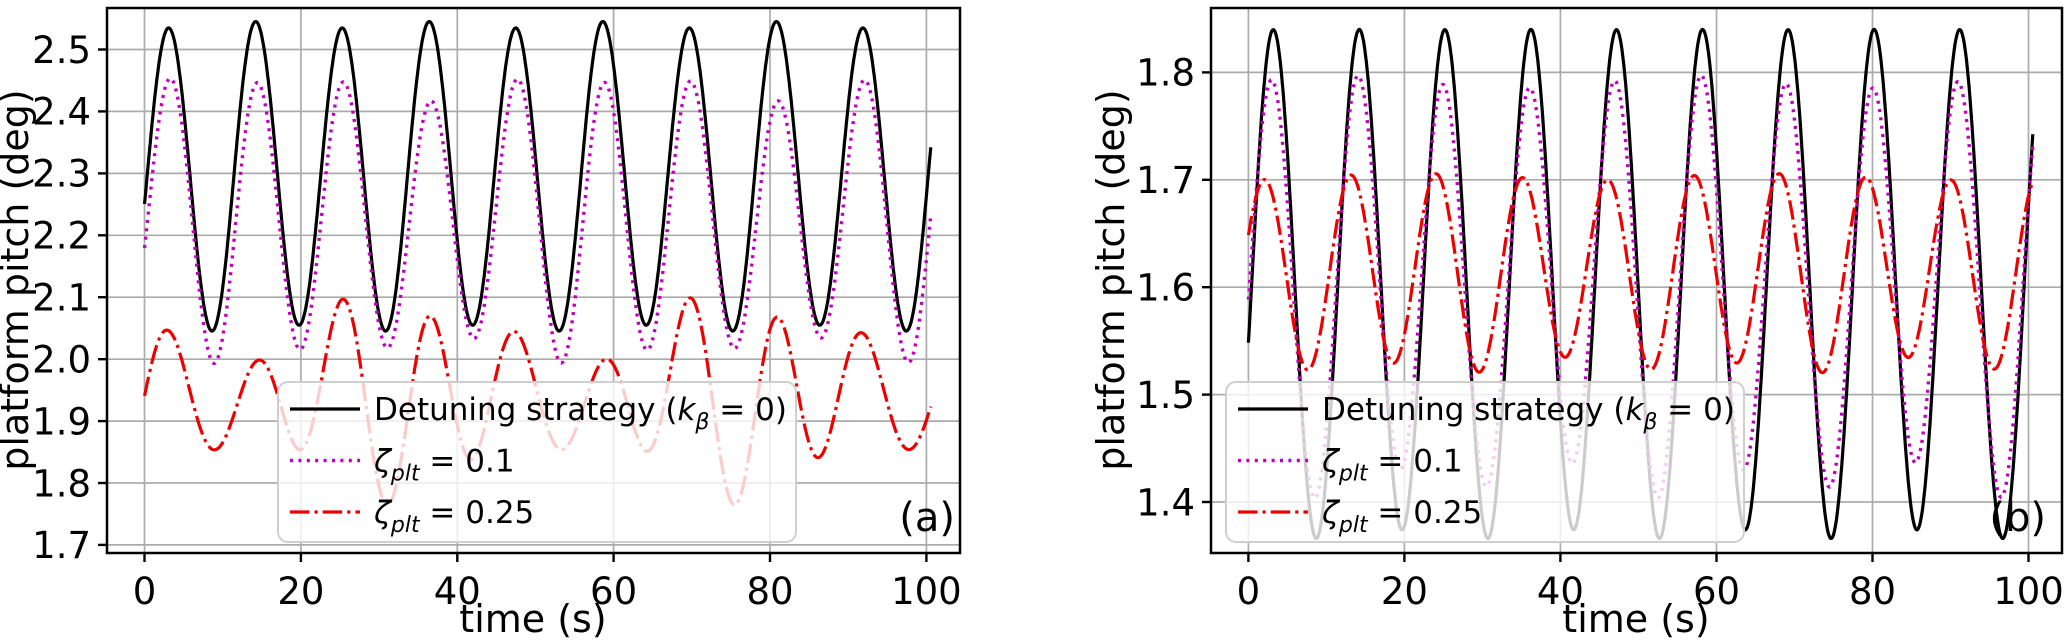 The image size is (2066, 641). Describe the element at coordinates (61, 421) in the screenshot. I see `y-tick-label: 1.9` at that location.